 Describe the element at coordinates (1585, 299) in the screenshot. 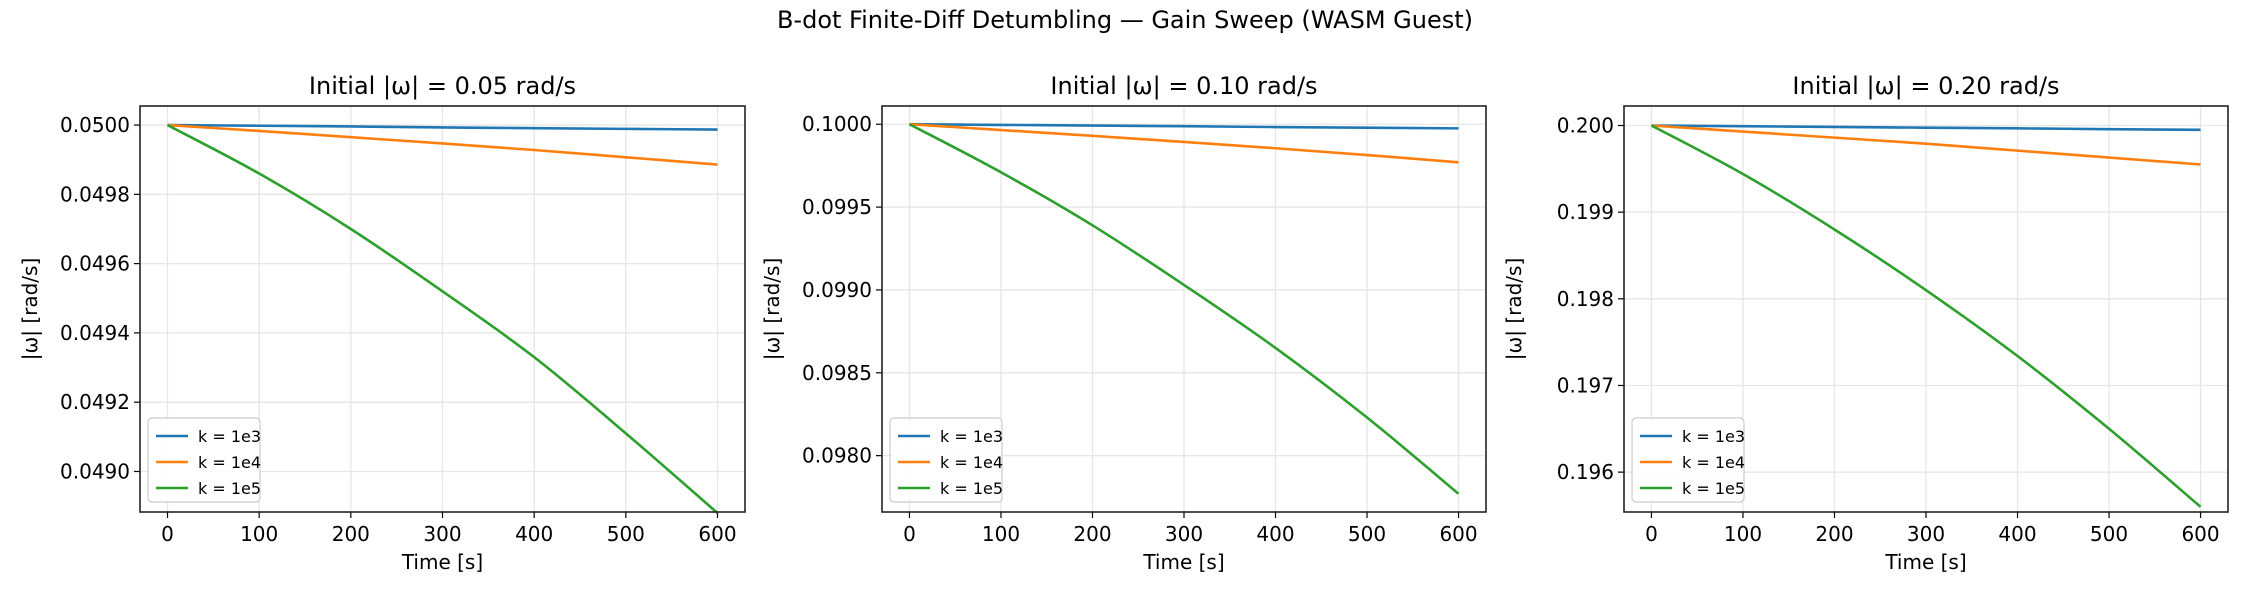

I see `y-tick-label: 0.198` at that location.